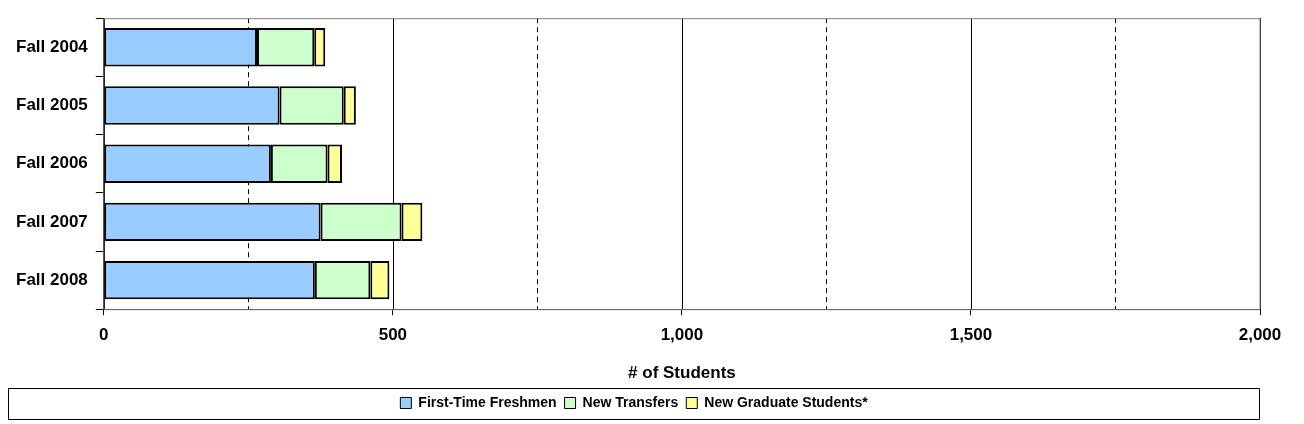 This screenshot has width=1304, height=424. Describe the element at coordinates (104, 335) in the screenshot. I see `x-tick-label: 0` at that location.